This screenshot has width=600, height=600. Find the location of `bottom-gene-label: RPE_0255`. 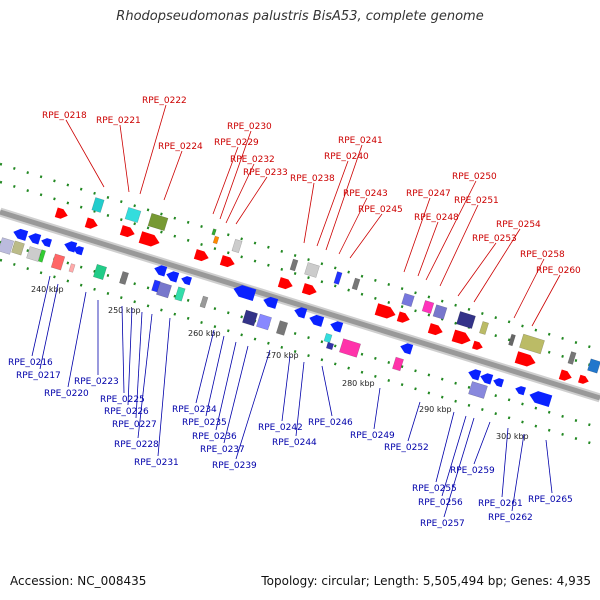

bottom-gene-label: RPE_0255 is located at coordinates (434, 489).